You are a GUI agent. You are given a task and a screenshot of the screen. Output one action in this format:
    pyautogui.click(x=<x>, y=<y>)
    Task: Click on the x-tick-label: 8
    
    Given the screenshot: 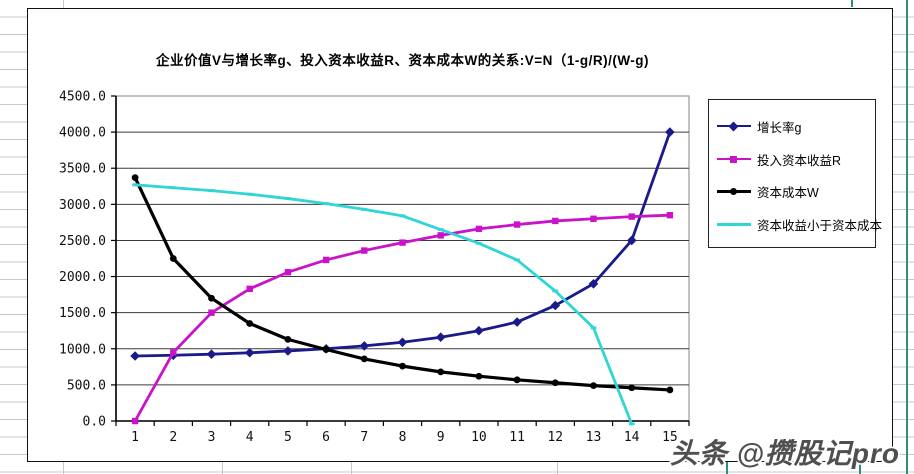 What is the action you would take?
    pyautogui.click(x=403, y=437)
    